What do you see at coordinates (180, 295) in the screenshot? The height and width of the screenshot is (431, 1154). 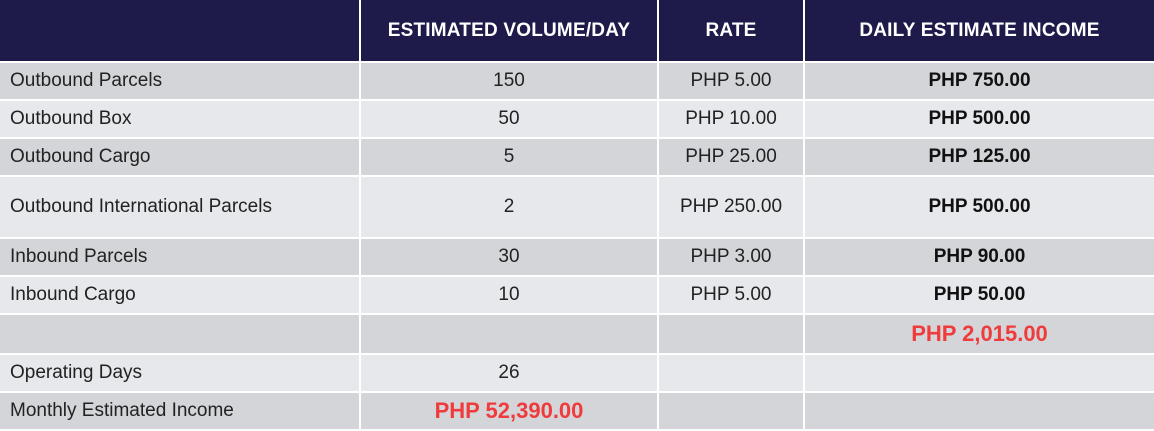 I see `row-label: Inbound Cargo` at bounding box center [180, 295].